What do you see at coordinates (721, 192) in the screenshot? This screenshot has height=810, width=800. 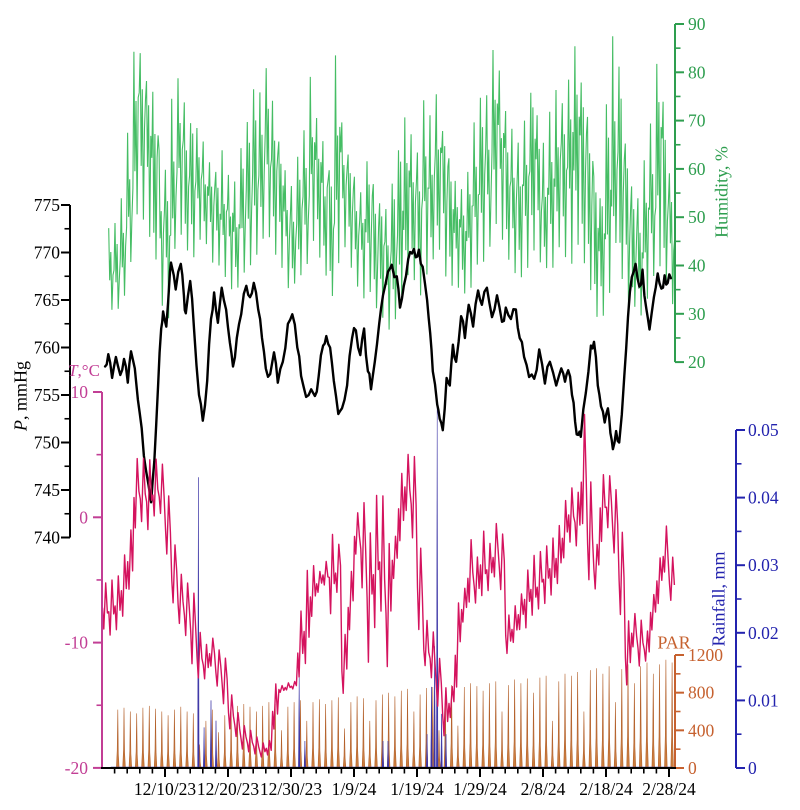 I see `humidity-axis-title: Humidity, %` at bounding box center [721, 192].